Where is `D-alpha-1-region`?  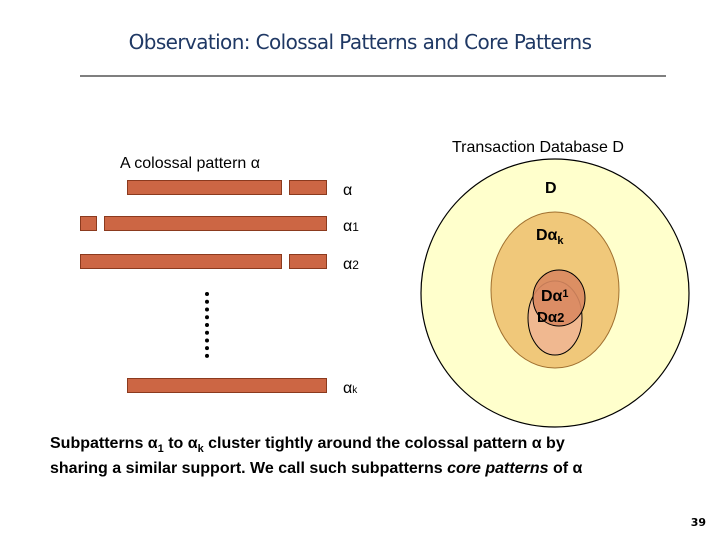 D-alpha-1-region is located at coordinates (559, 298).